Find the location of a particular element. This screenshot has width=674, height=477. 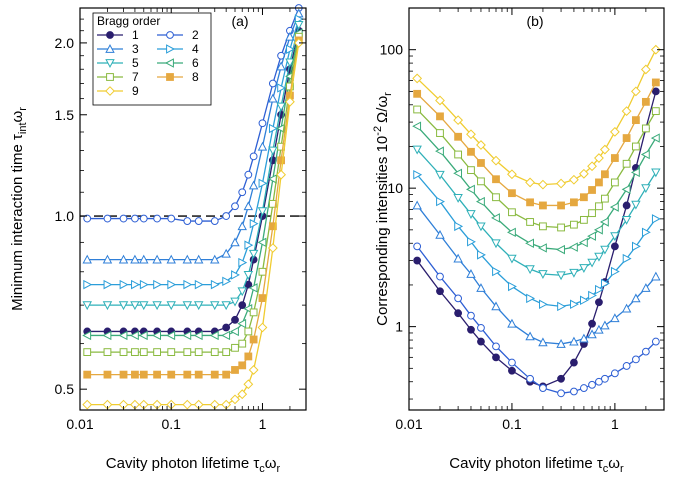

legend-item-2: 2 is located at coordinates (178, 35).